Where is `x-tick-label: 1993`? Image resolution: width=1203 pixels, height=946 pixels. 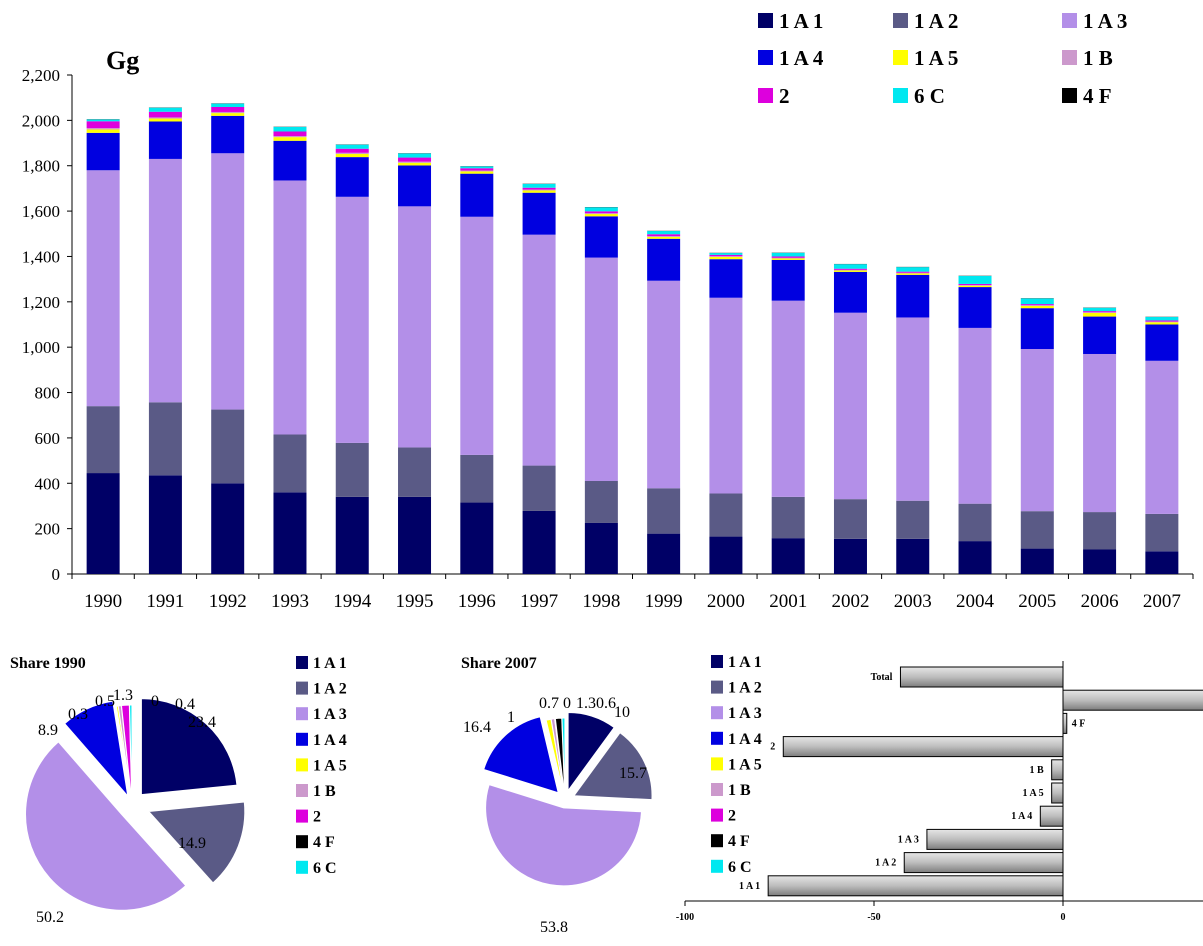
x-tick-label: 1993 is located at coordinates (290, 601).